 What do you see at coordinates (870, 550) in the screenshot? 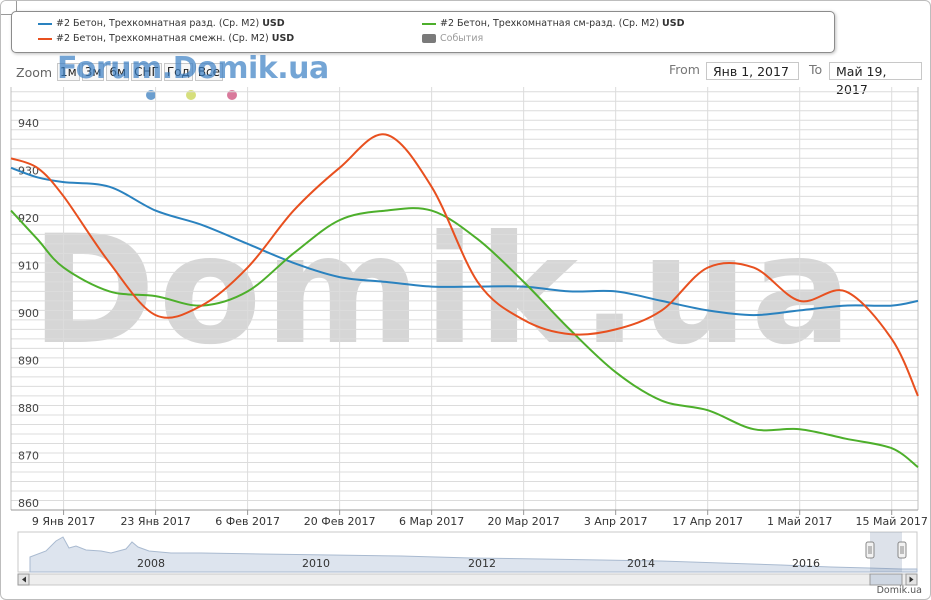
I see `navigator-handle-left` at bounding box center [870, 550].